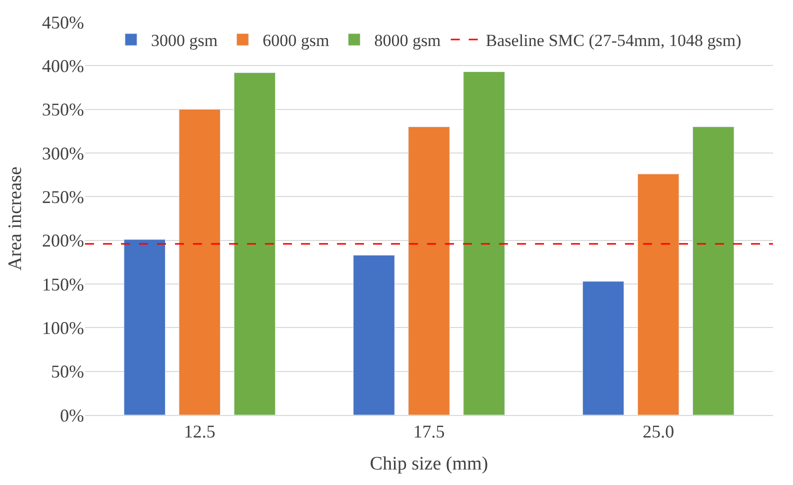  I want to click on y-axis-title: Area increase, so click(15, 218).